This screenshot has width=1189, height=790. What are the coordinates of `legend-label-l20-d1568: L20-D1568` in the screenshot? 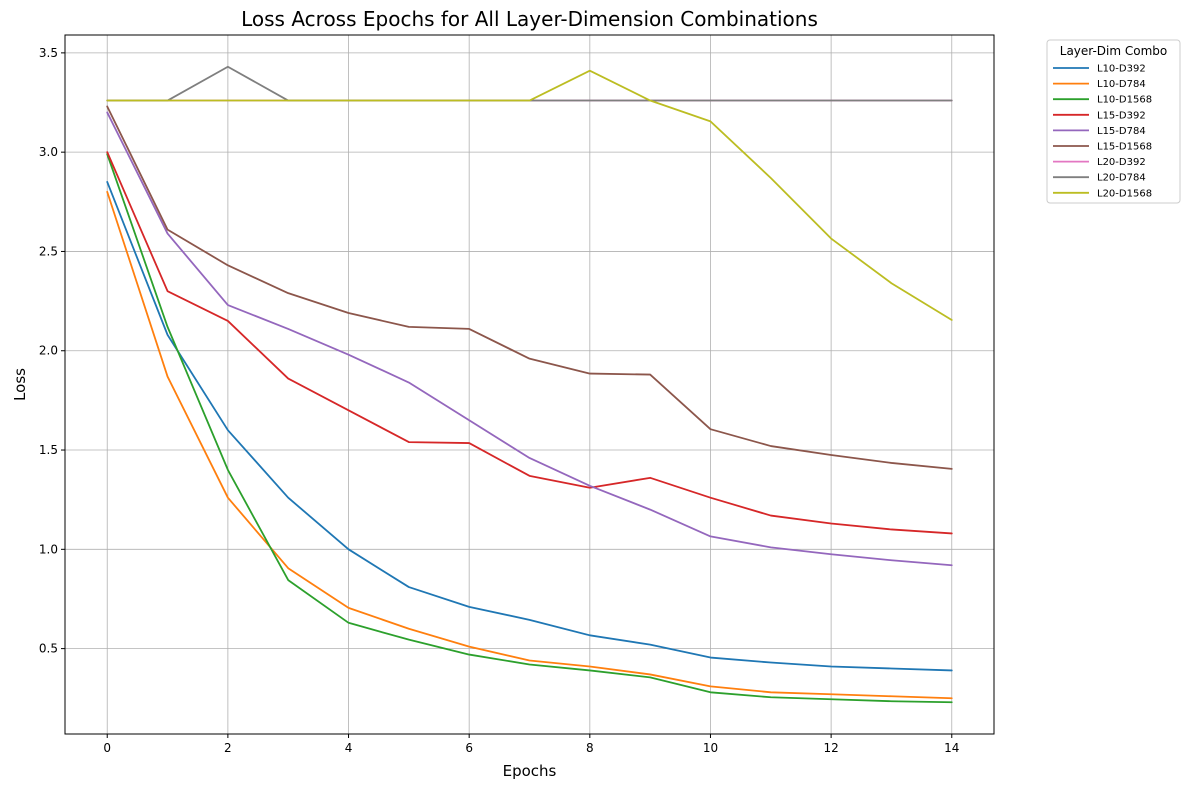 It's located at (1124, 193).